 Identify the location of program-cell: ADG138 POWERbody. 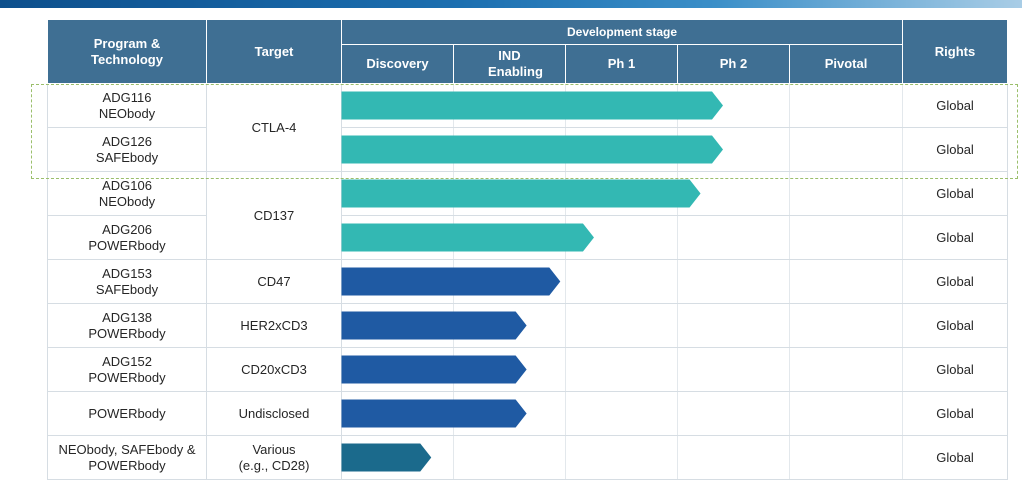
(127, 325).